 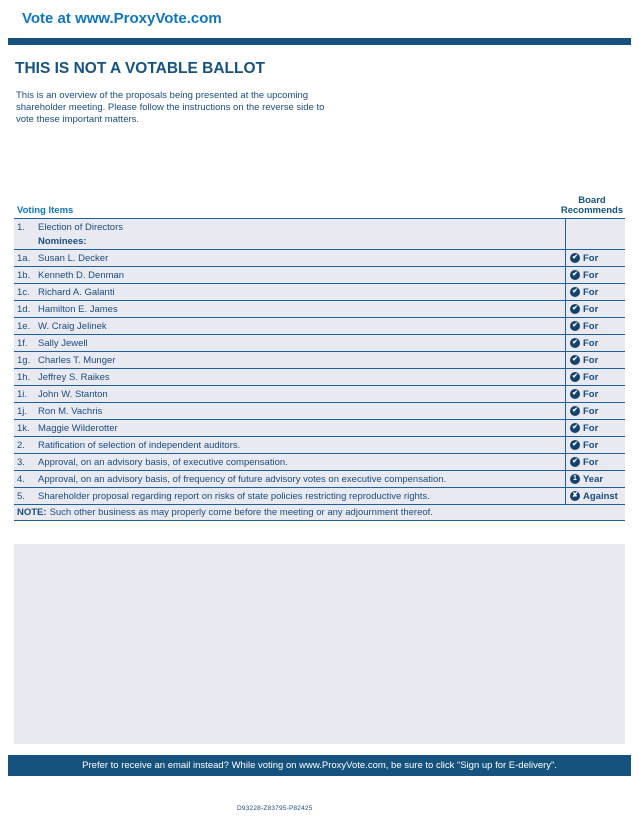 What do you see at coordinates (290, 360) in the screenshot?
I see `item-cell: 1g. Charles T. Munger` at bounding box center [290, 360].